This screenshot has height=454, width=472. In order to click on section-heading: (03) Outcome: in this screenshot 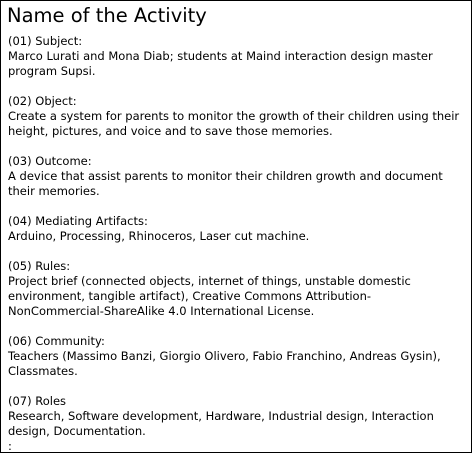, I will do `click(50, 161)`.